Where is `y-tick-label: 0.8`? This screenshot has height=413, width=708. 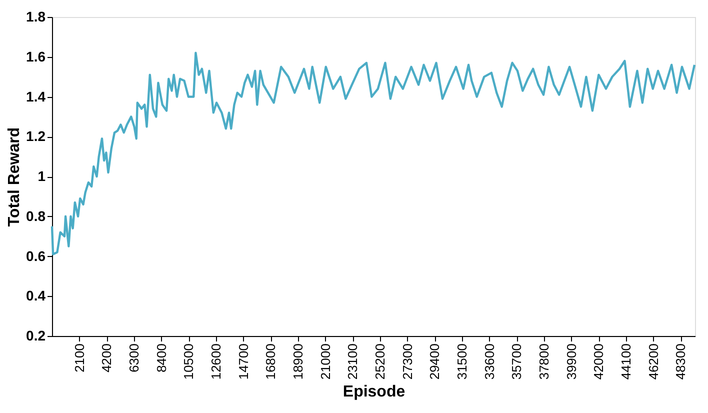
y-tick-label: 0.8 is located at coordinates (36, 216).